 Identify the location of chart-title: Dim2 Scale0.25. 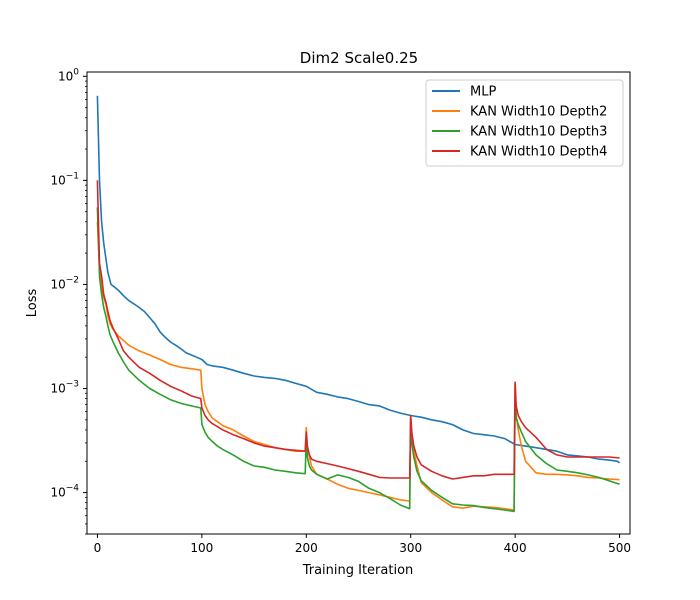
(359, 58).